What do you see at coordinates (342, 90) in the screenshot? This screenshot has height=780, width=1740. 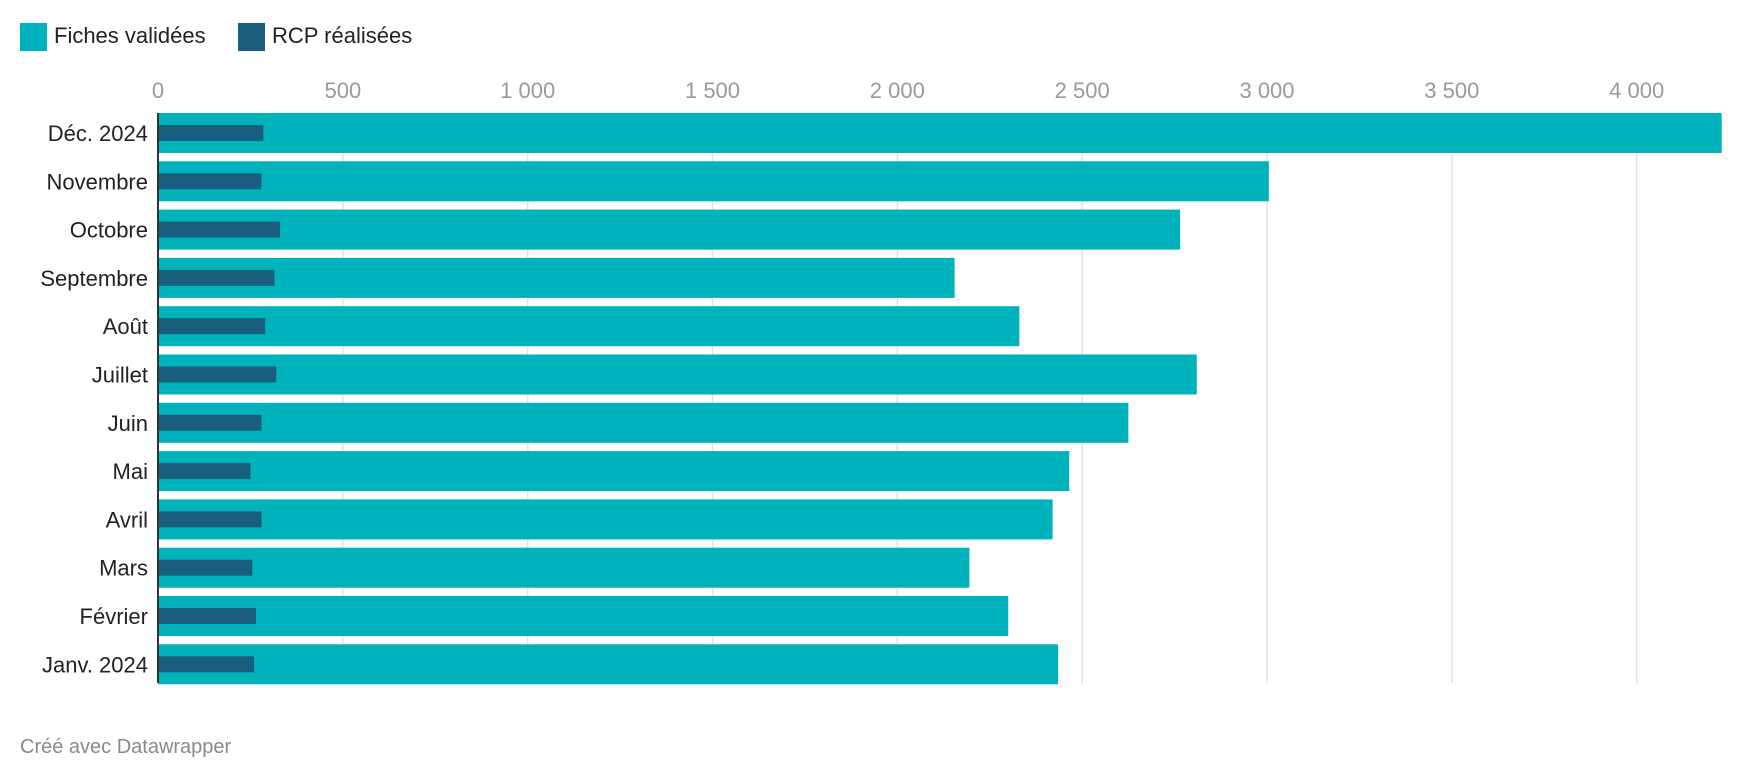 I see `x-tick-label: 500` at bounding box center [342, 90].